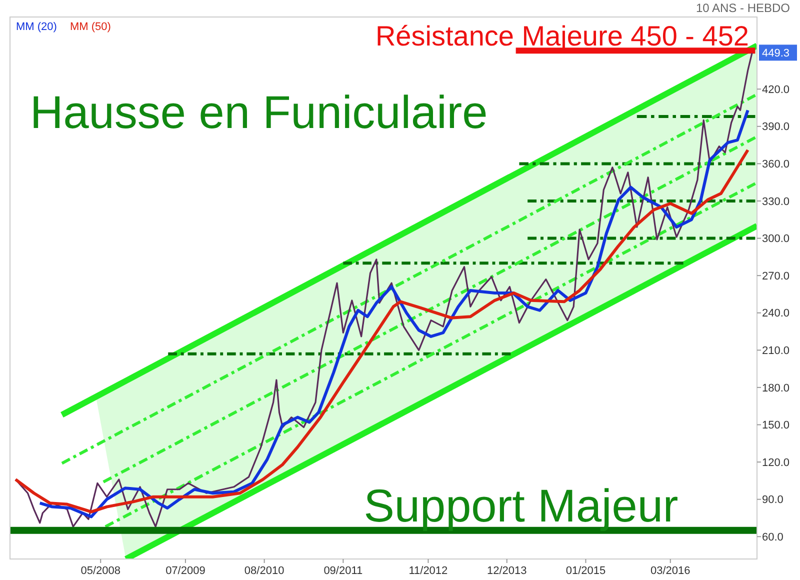  Describe the element at coordinates (776, 426) in the screenshot. I see `y-tick-label: 150.0` at that location.